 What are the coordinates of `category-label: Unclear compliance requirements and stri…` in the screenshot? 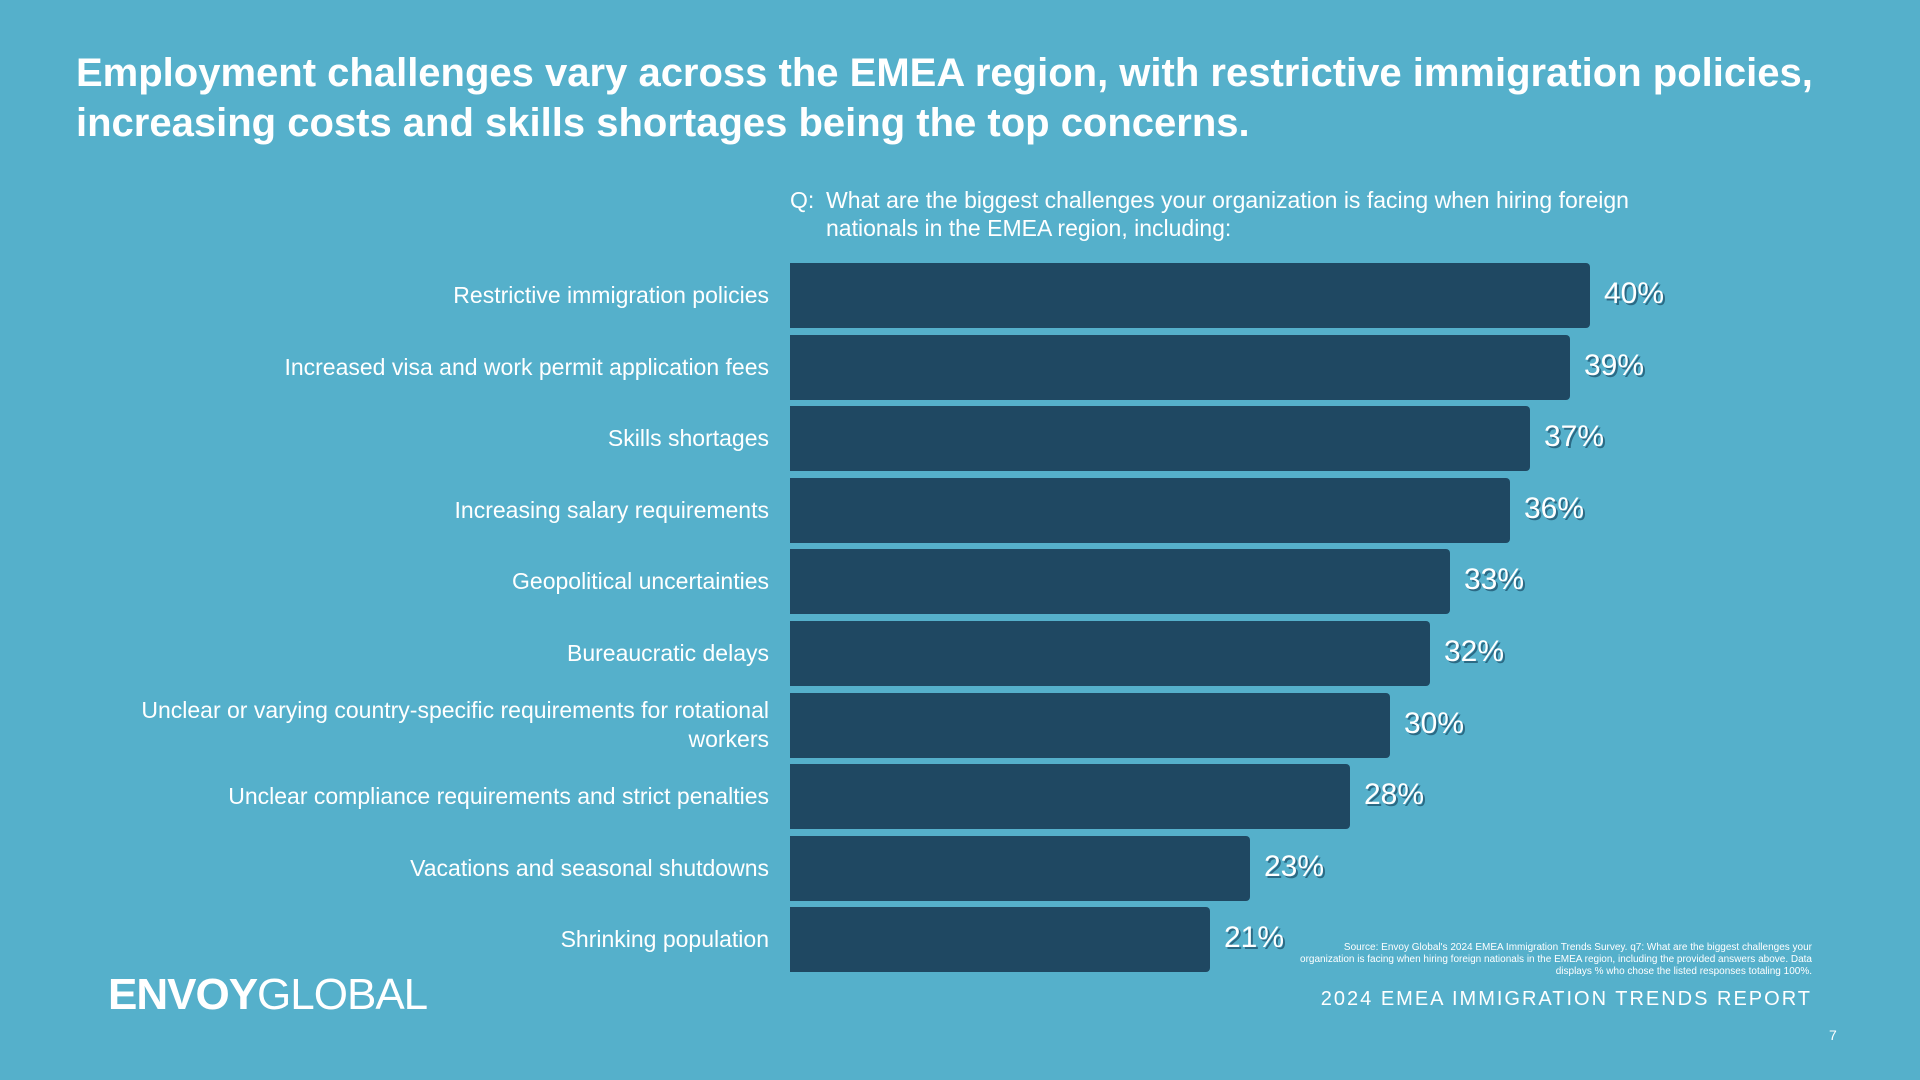 It's located at (498, 796).